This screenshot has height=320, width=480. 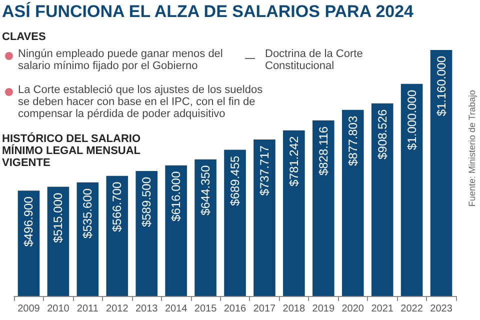 I want to click on data-label: $877.803, so click(x=353, y=141).